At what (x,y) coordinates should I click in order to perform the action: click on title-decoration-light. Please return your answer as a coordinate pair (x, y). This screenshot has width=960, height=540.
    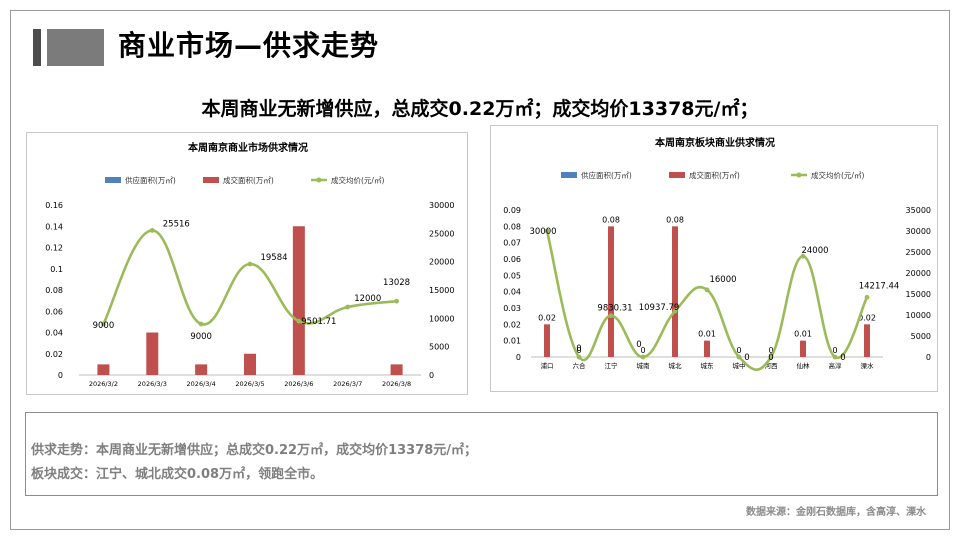
    Looking at the image, I should click on (75, 47).